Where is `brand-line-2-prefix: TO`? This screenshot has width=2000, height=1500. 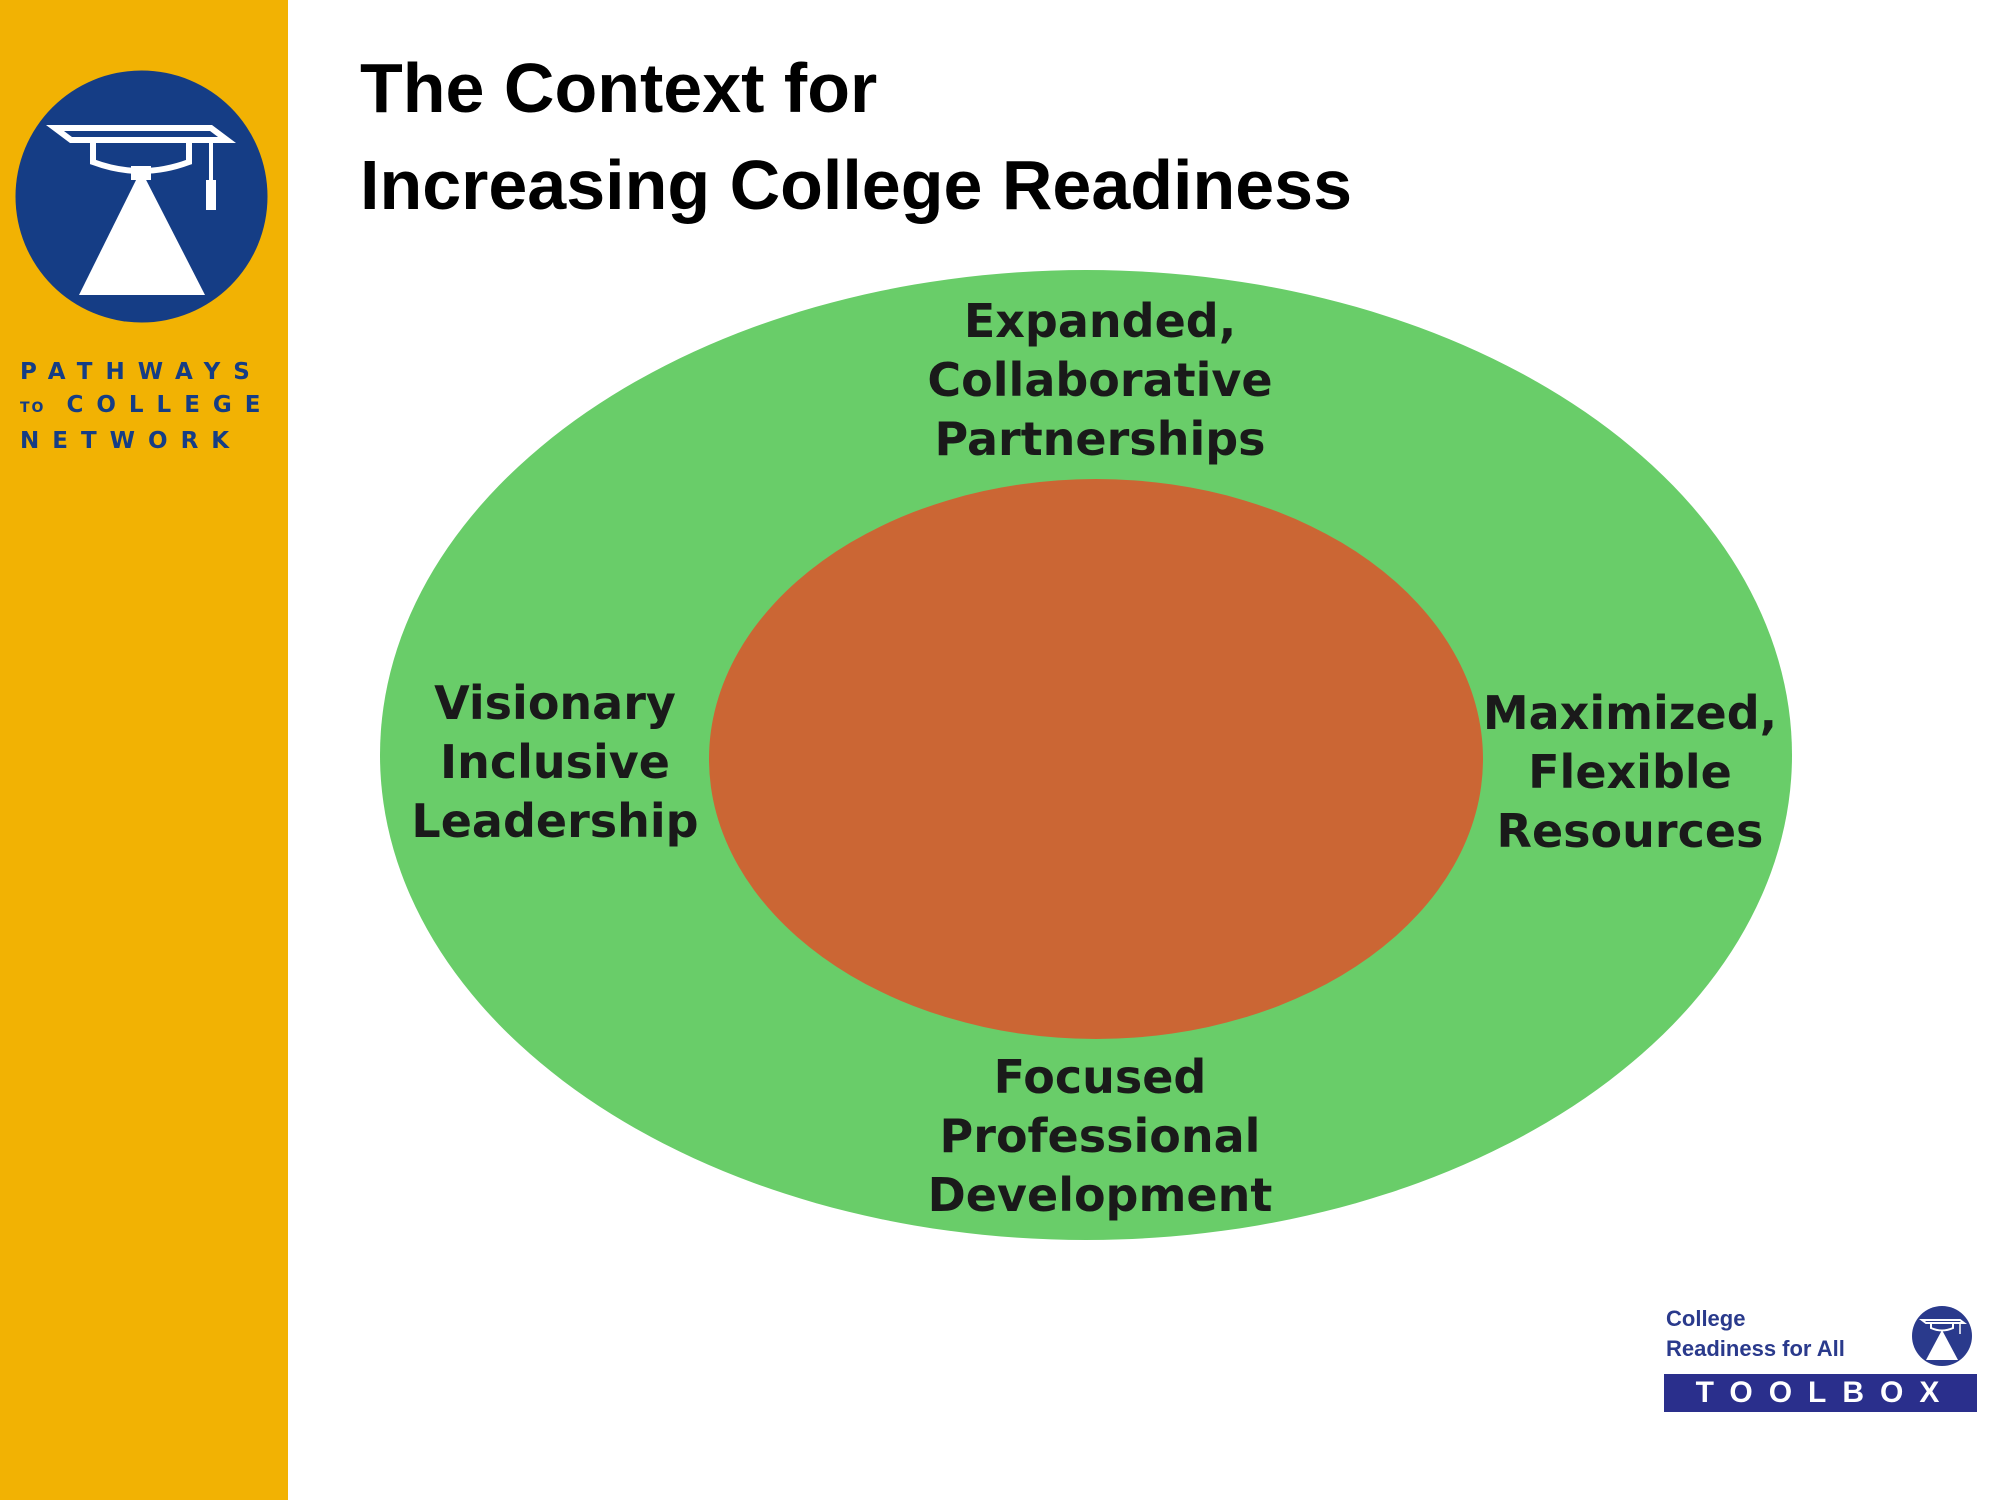
brand-line-2-prefix: TO is located at coordinates (33, 408).